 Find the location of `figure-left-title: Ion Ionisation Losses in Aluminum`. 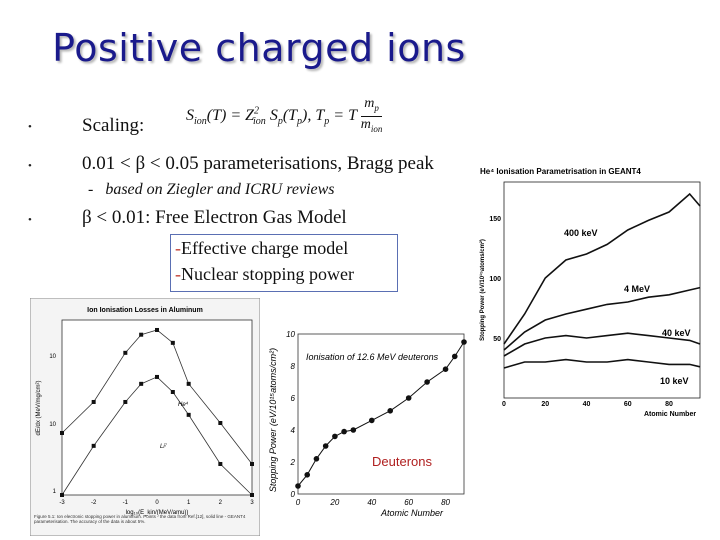

figure-left-title: Ion Ionisation Losses in Aluminum is located at coordinates (145, 310).